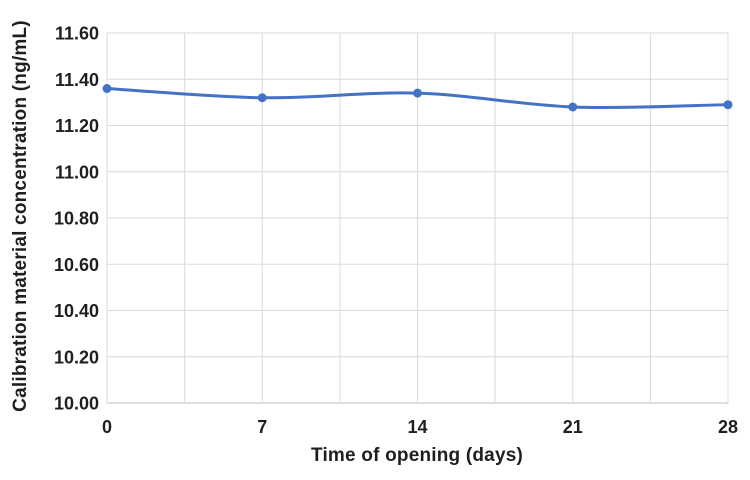 The image size is (750, 480). Describe the element at coordinates (76, 219) in the screenshot. I see `y-tick-label: 10.80` at that location.